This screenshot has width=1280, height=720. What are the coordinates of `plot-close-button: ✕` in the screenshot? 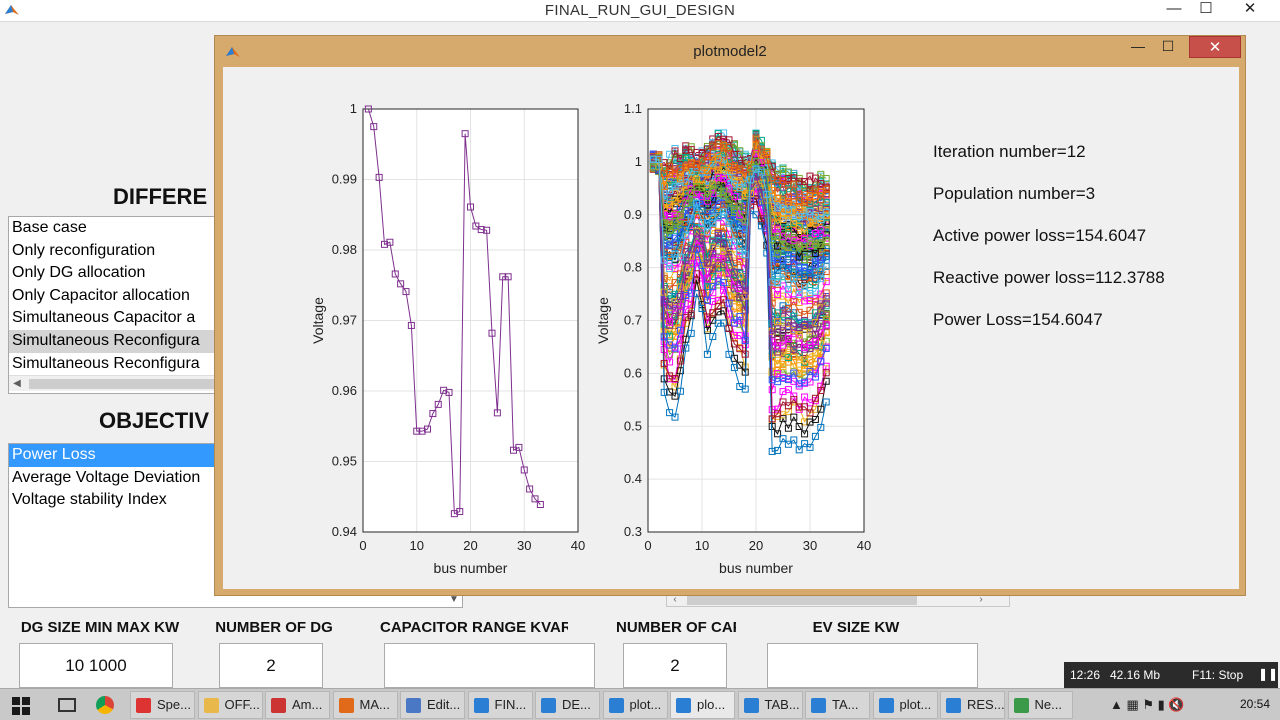 It's located at (1215, 47).